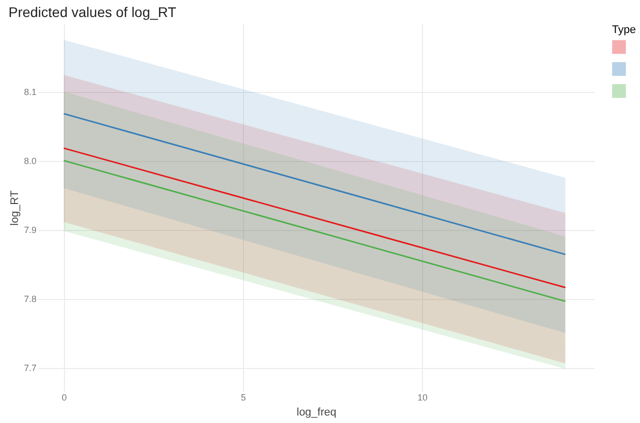 The image size is (640, 423). I want to click on y-tick-label: 7.9, so click(30, 230).